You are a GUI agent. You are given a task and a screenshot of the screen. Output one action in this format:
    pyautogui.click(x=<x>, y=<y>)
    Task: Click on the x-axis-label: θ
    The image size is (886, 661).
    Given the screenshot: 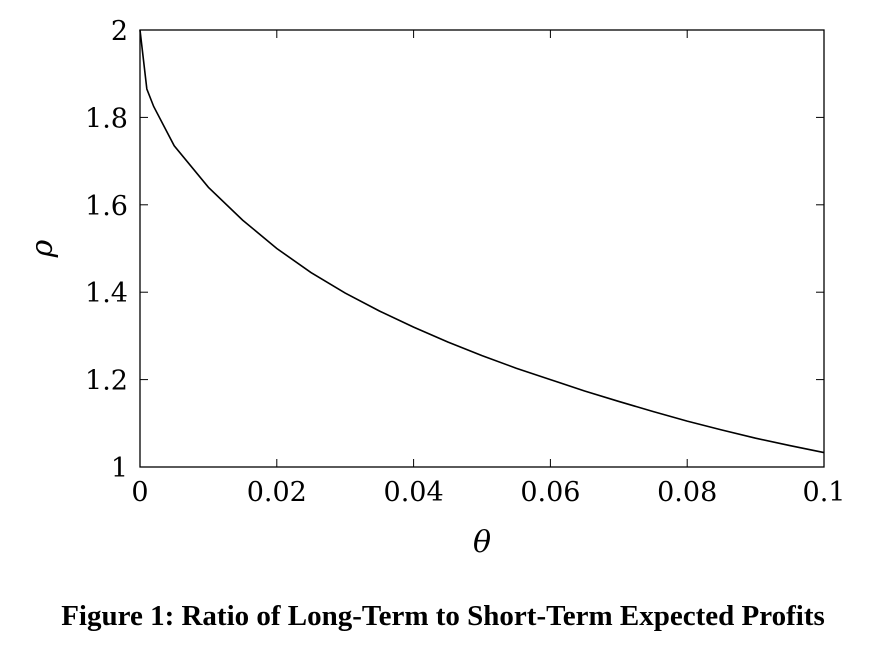 What is the action you would take?
    pyautogui.click(x=482, y=542)
    